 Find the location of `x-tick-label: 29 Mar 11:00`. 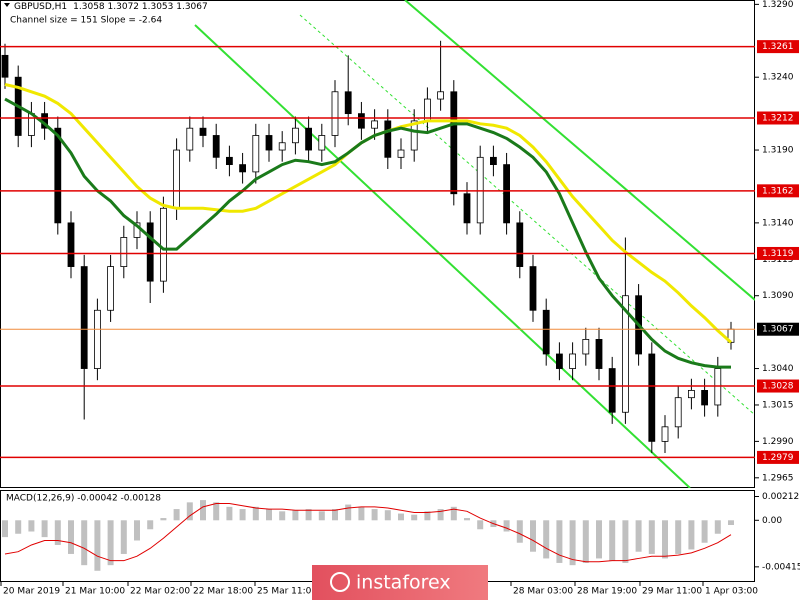

x-tick-label: 29 Mar 11:00 is located at coordinates (672, 592).